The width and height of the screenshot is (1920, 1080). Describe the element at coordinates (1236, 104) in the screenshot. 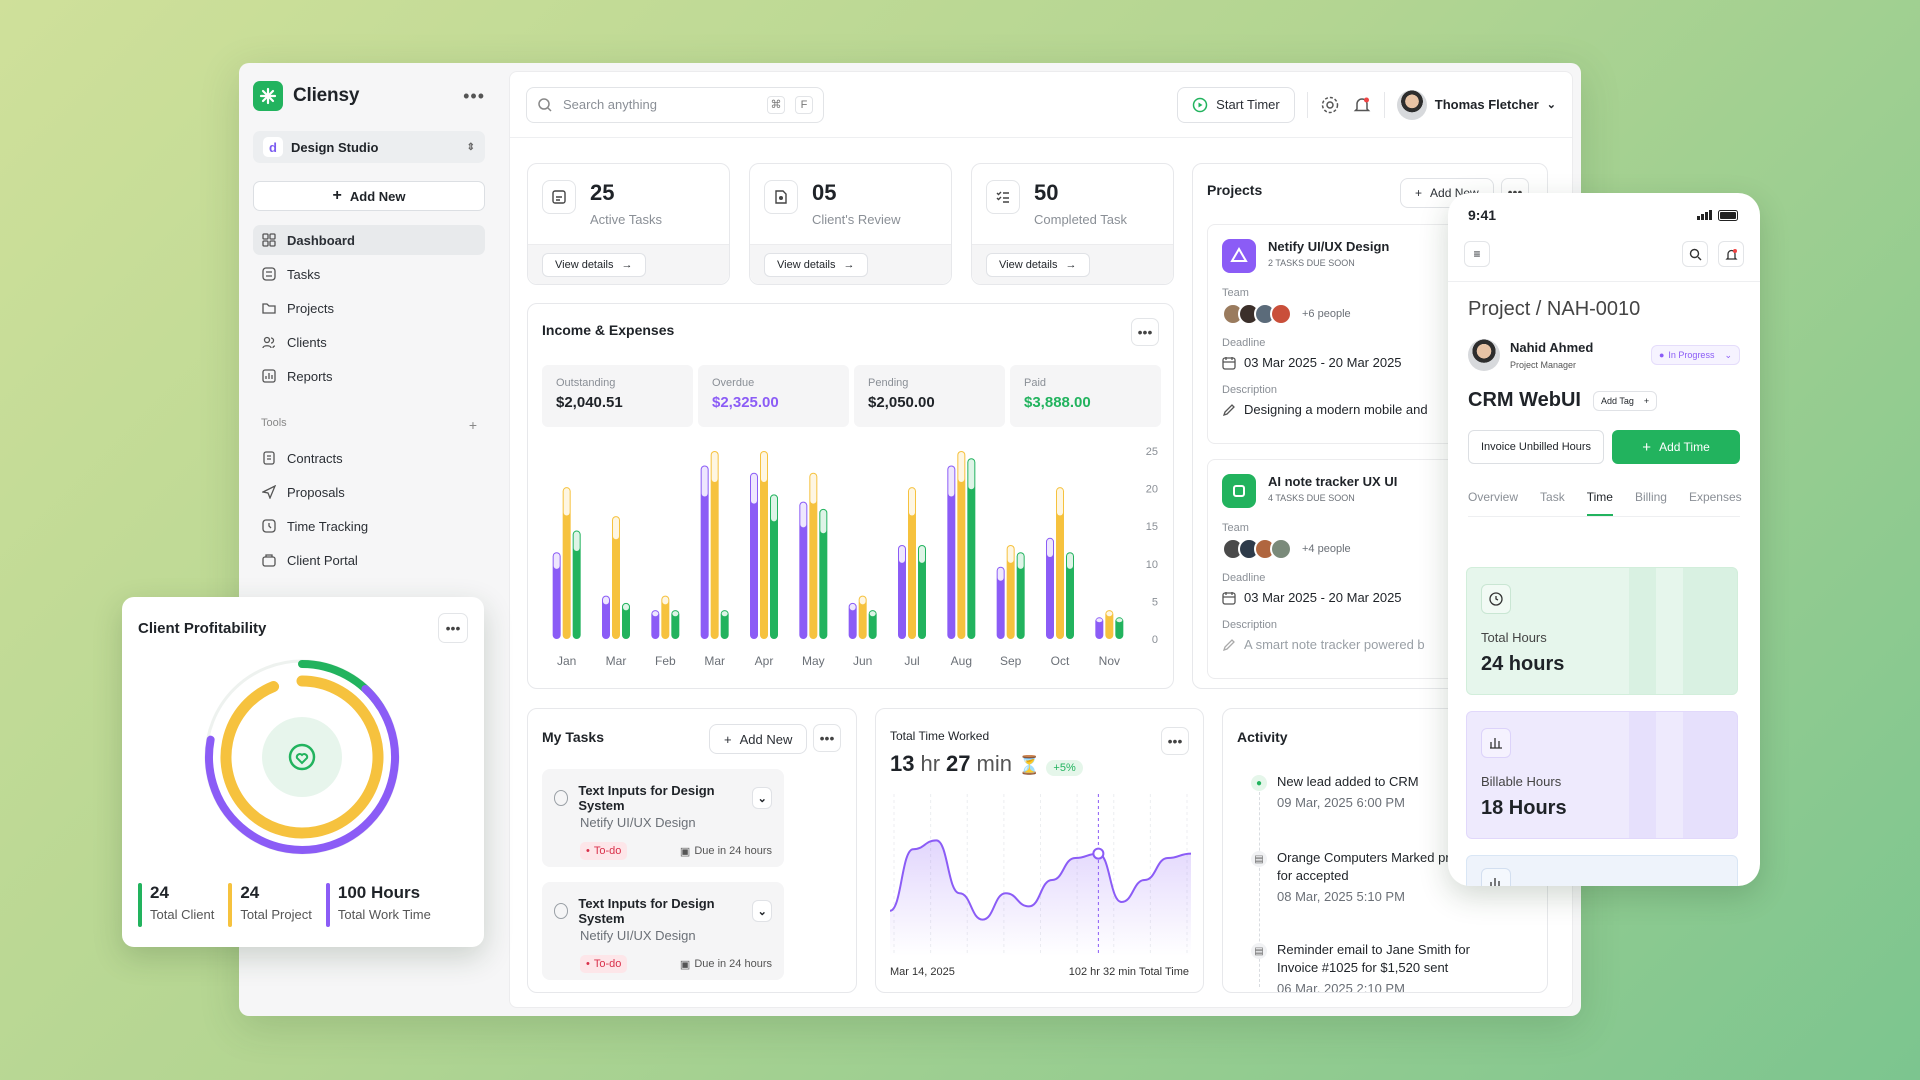

I see `start-timer-button: Start Timer` at that location.